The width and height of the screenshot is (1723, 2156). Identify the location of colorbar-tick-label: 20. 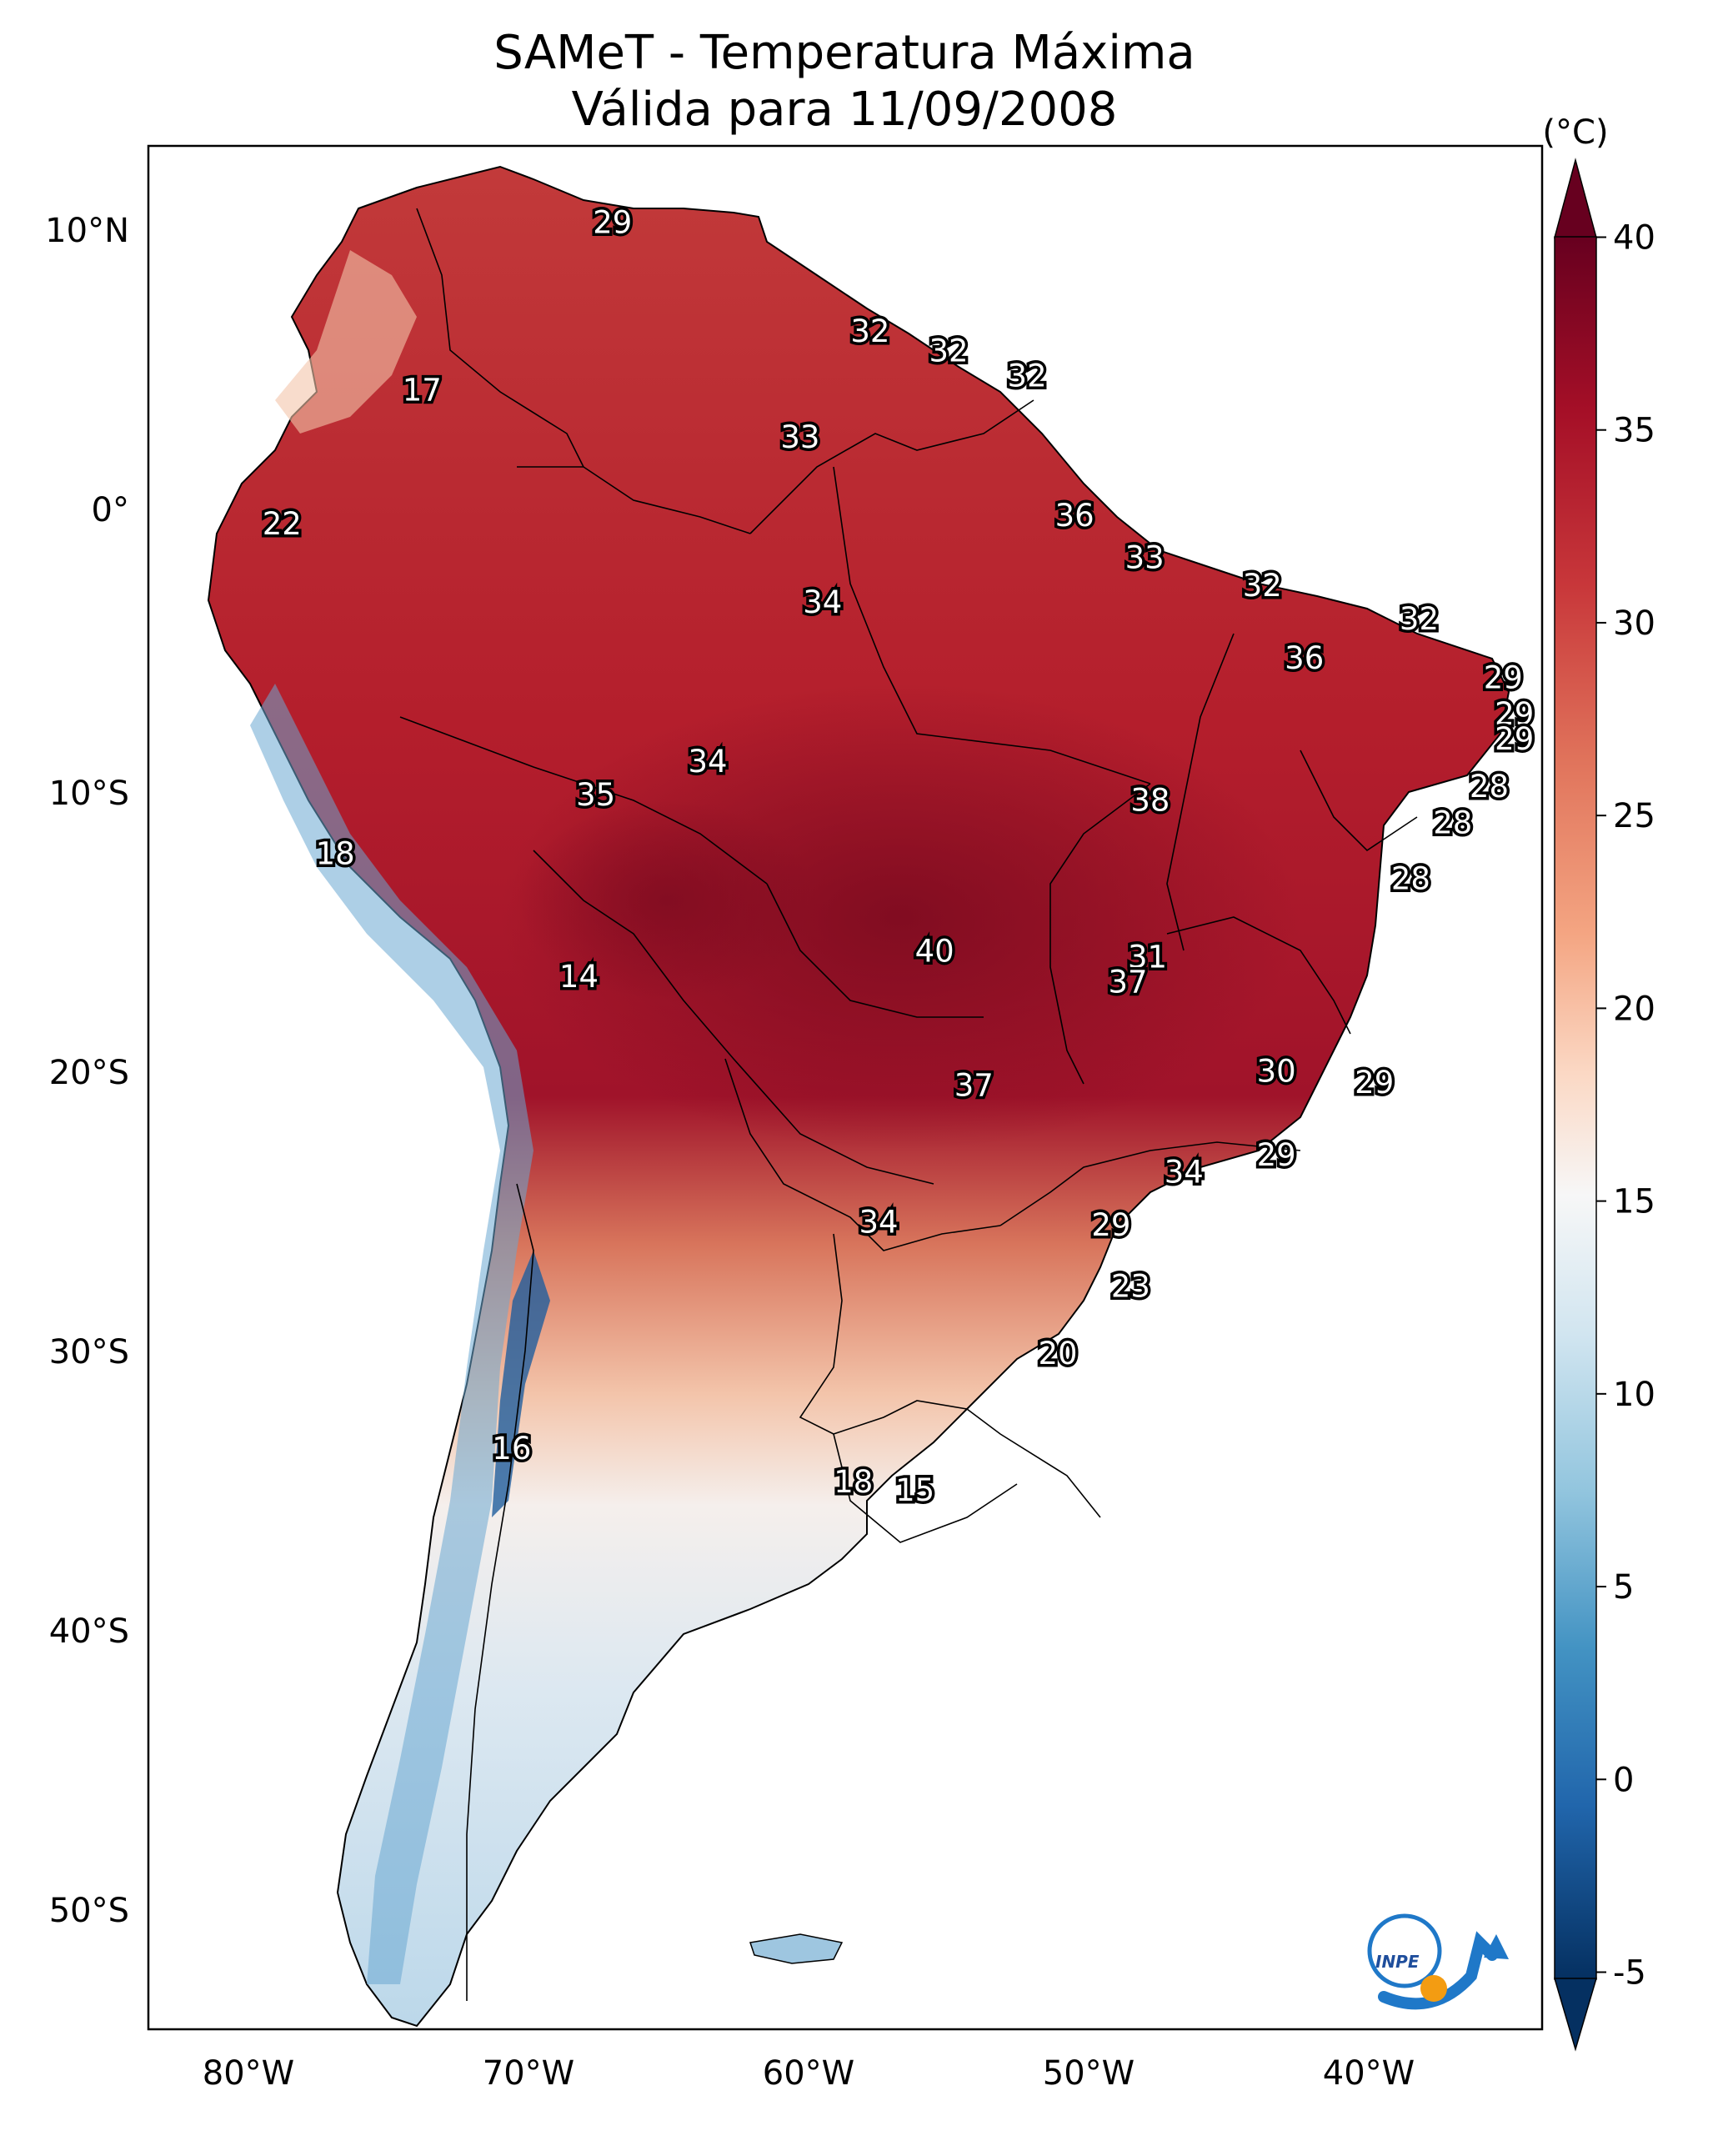
(1634, 1009).